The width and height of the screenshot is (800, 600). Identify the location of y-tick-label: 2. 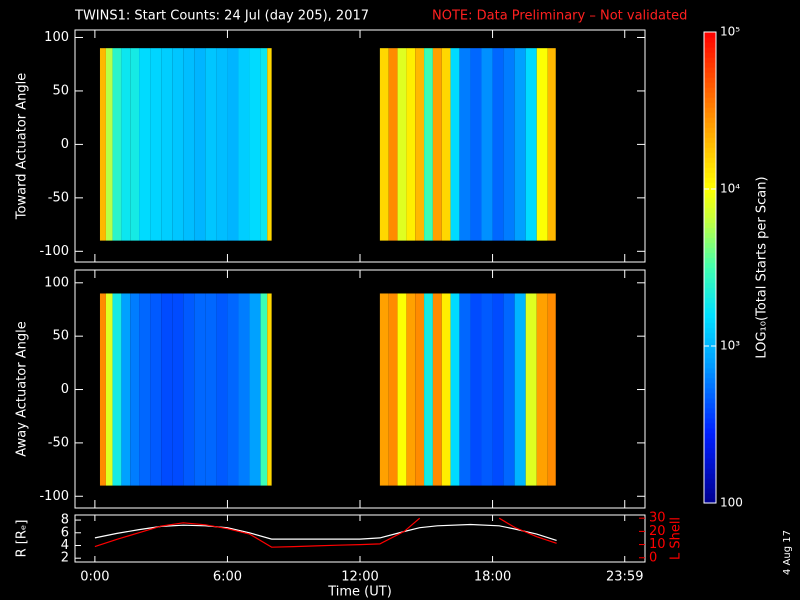
(65, 558).